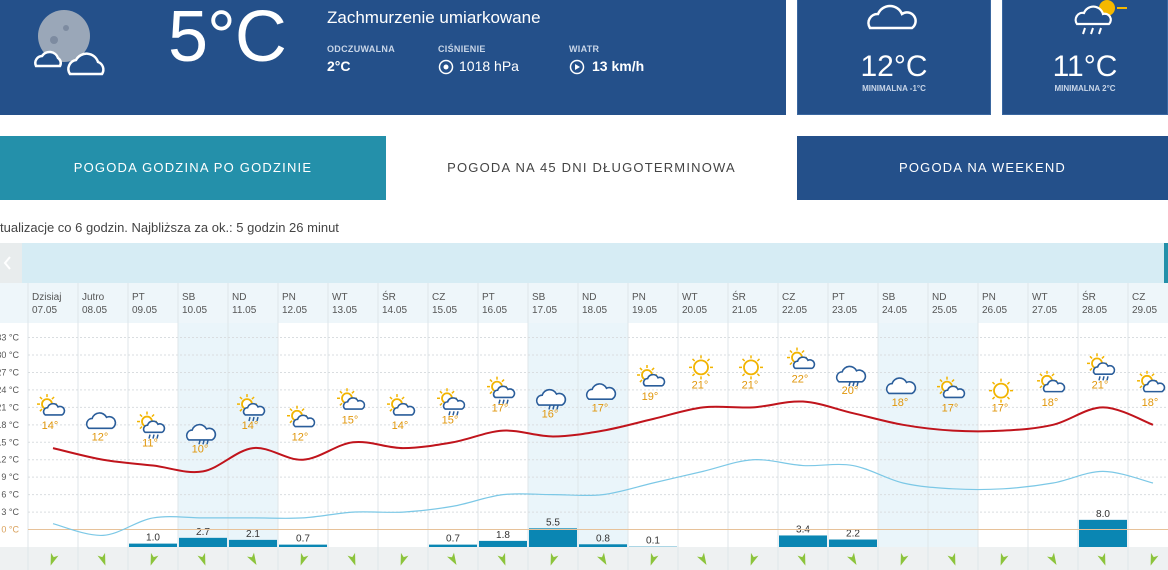 This screenshot has height=570, width=1168. Describe the element at coordinates (244, 310) in the screenshot. I see `date: 11.05` at that location.